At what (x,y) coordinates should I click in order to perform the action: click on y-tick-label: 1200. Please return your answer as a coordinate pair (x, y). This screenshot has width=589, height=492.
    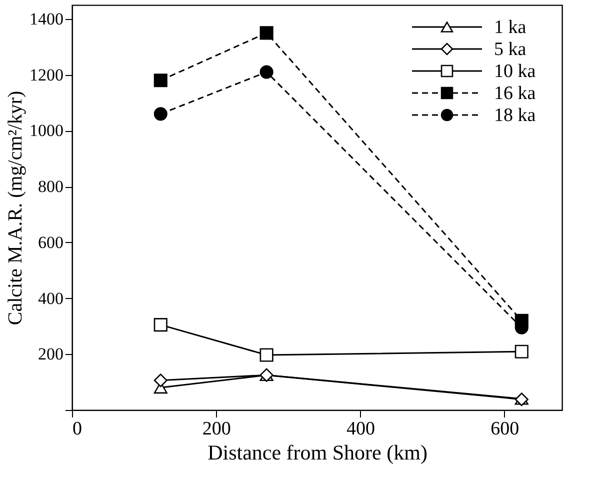
    Looking at the image, I should click on (47, 74).